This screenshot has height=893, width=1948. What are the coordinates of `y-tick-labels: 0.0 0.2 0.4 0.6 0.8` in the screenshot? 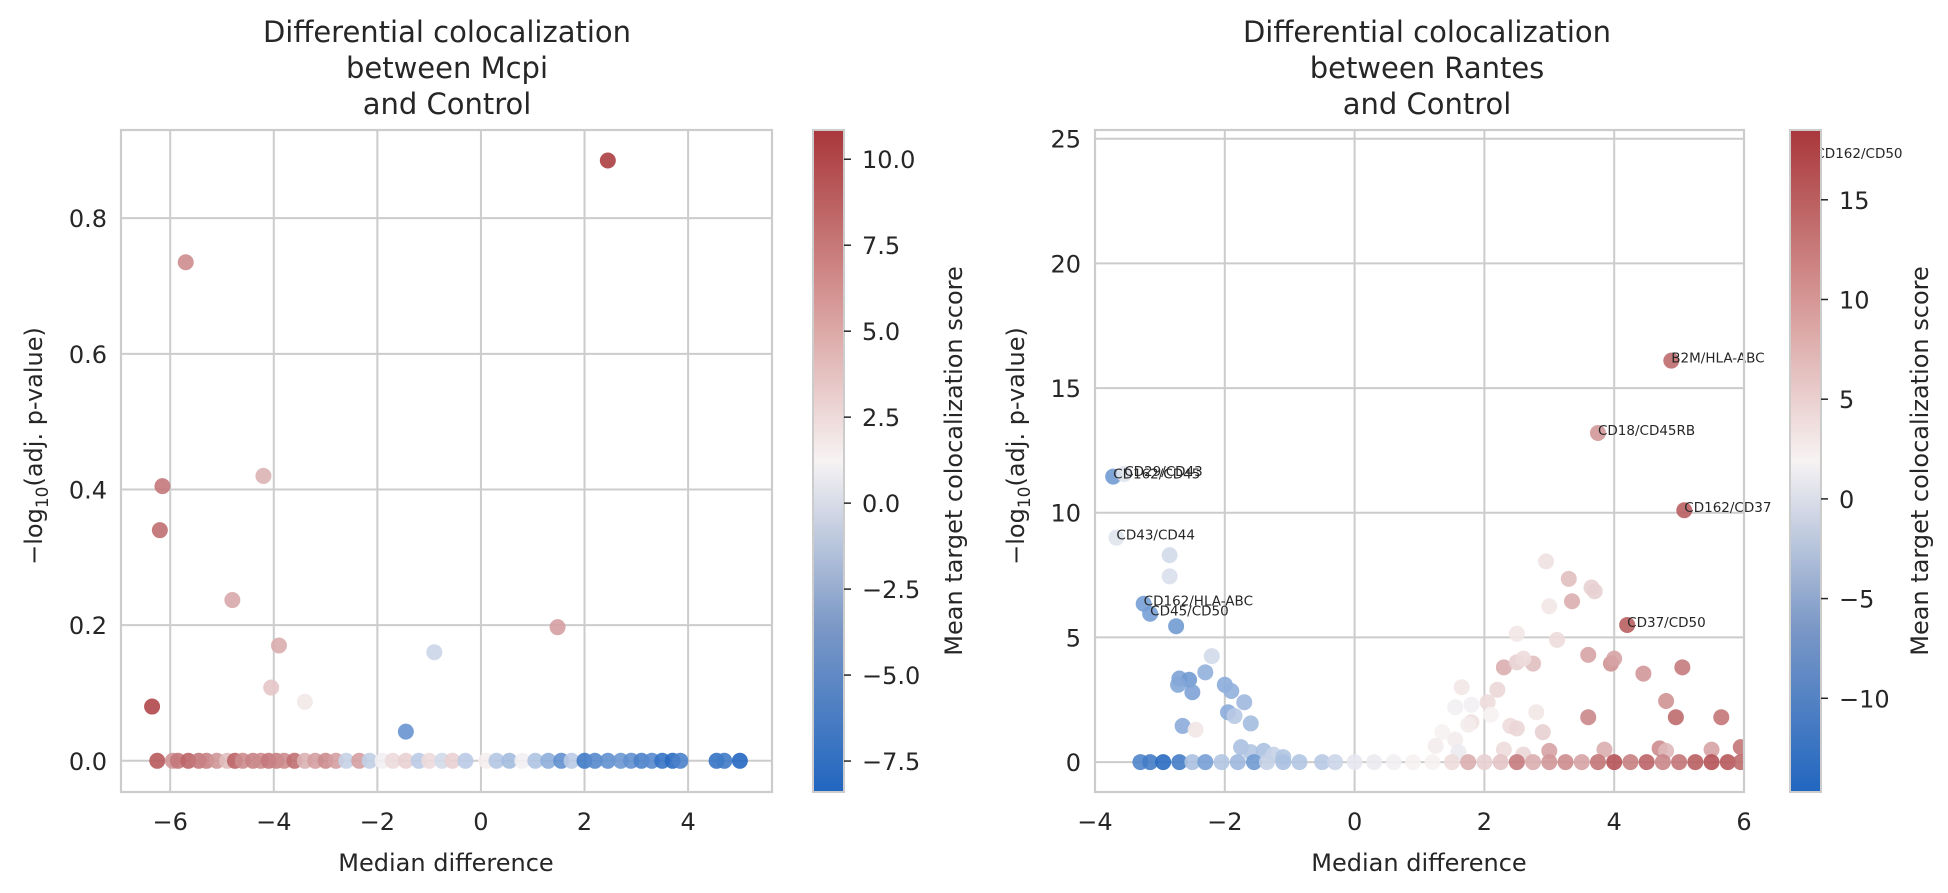 It's located at (88, 490).